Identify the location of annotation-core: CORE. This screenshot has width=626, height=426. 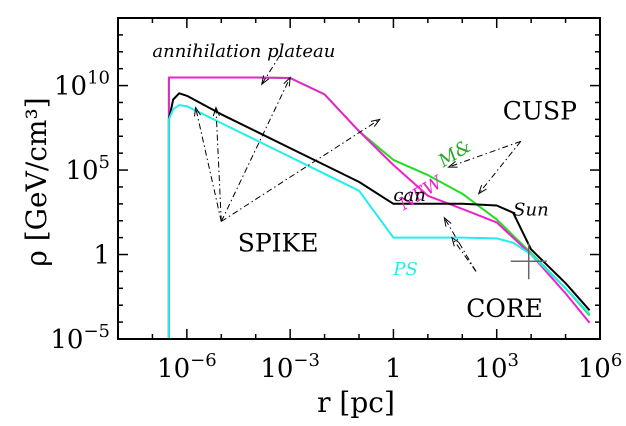
(504, 308).